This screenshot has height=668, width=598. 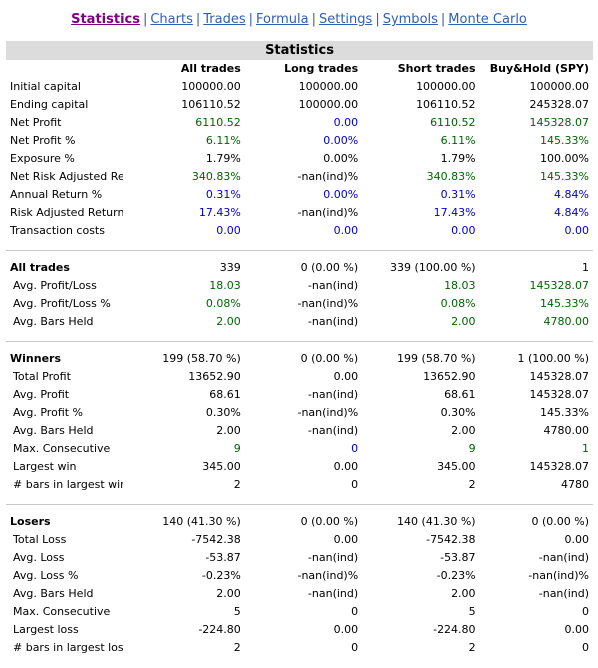 I want to click on column-header-all-trades: All trades, so click(x=210, y=68).